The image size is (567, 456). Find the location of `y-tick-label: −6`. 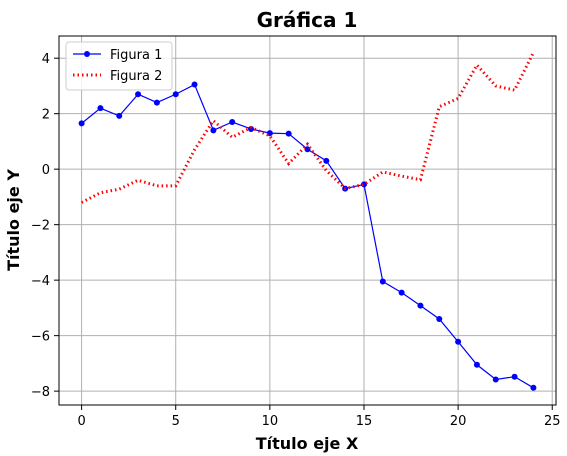

y-tick-label: −6 is located at coordinates (40, 337).